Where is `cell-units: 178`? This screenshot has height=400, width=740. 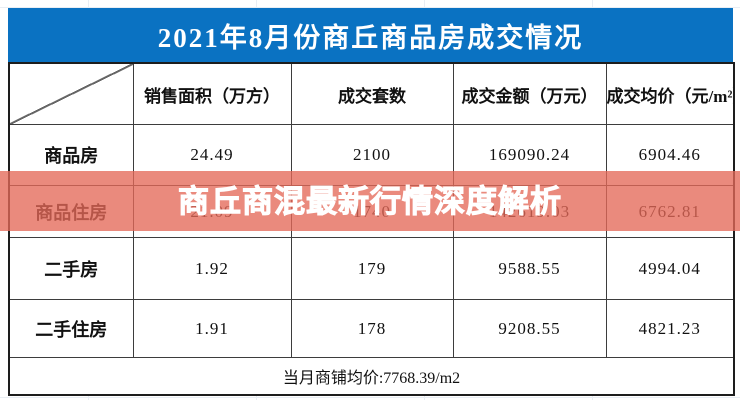
cell-units: 178 is located at coordinates (372, 328).